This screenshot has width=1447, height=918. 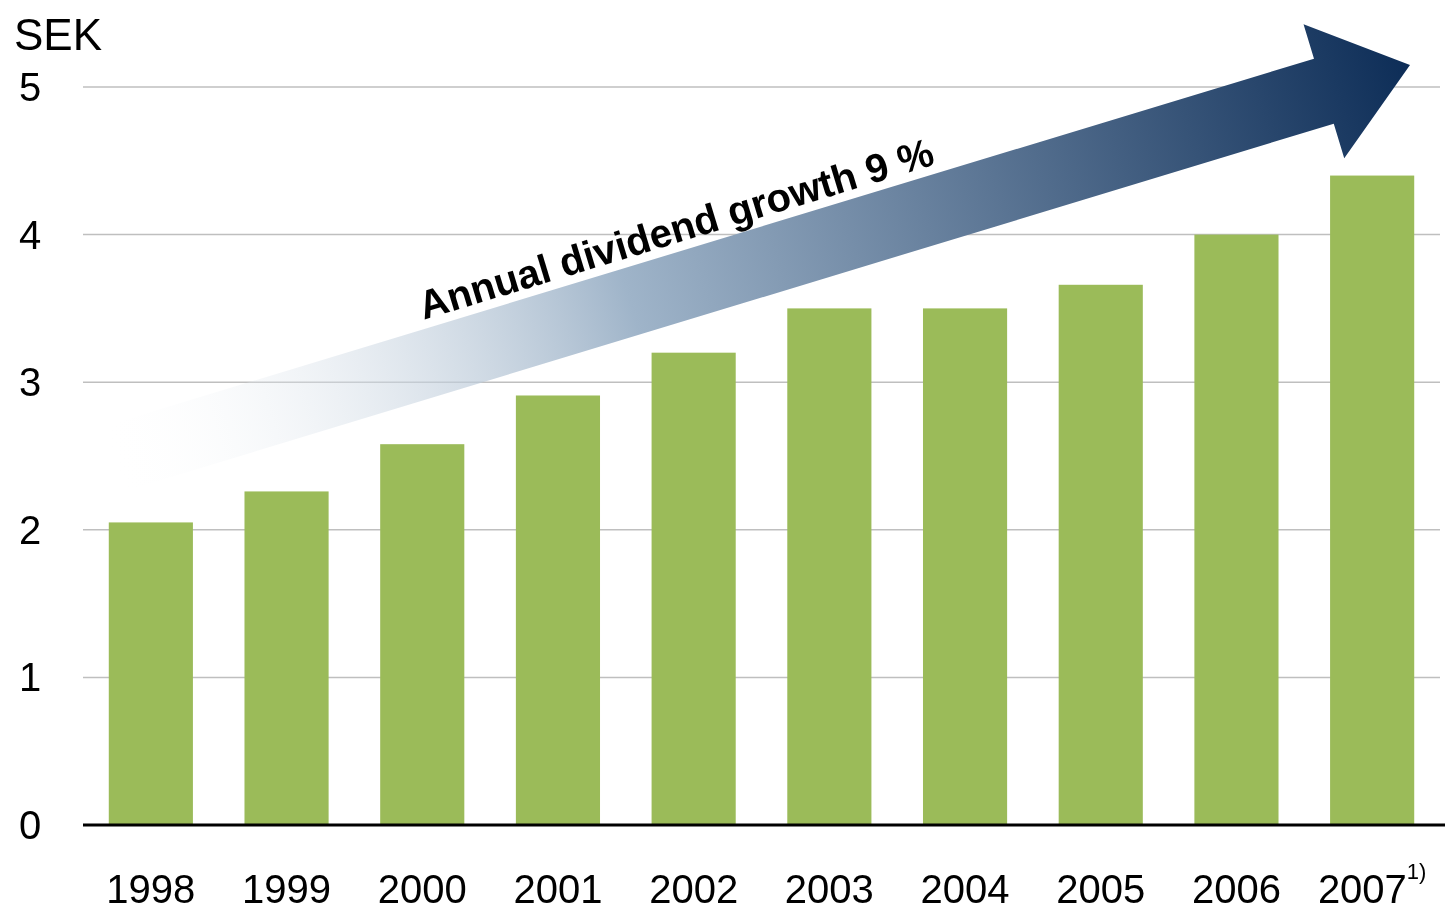 What do you see at coordinates (30, 529) in the screenshot?
I see `y-tick-label: 2` at bounding box center [30, 529].